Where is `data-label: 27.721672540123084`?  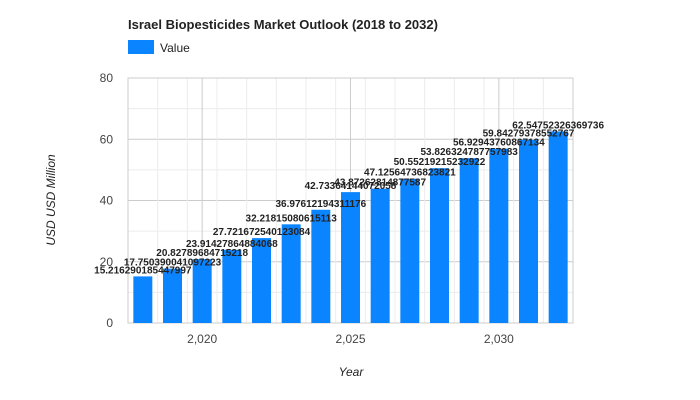
data-label: 27.721672540123084 is located at coordinates (262, 232).